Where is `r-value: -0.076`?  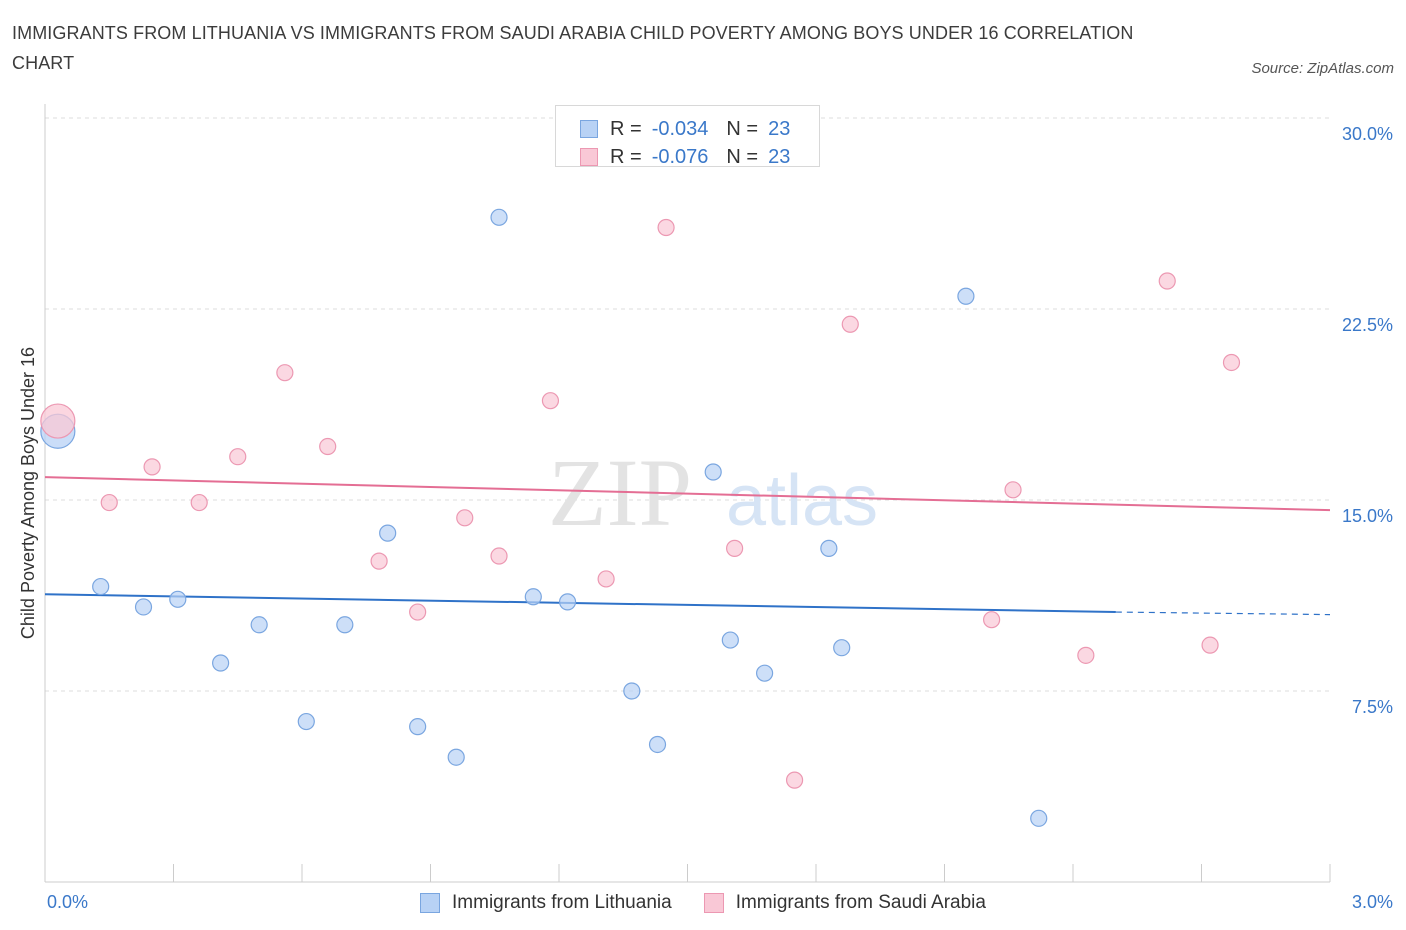
r-value: -0.076 is located at coordinates (680, 156).